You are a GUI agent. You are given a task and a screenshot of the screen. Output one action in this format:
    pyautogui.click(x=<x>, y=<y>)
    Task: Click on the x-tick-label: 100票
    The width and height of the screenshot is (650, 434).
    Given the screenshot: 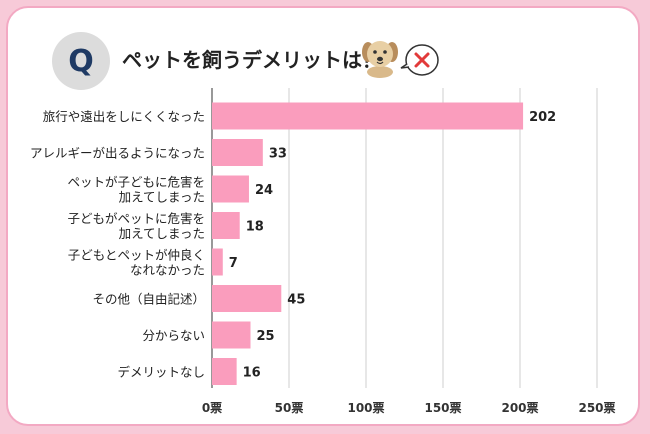 What is the action you would take?
    pyautogui.click(x=365, y=408)
    